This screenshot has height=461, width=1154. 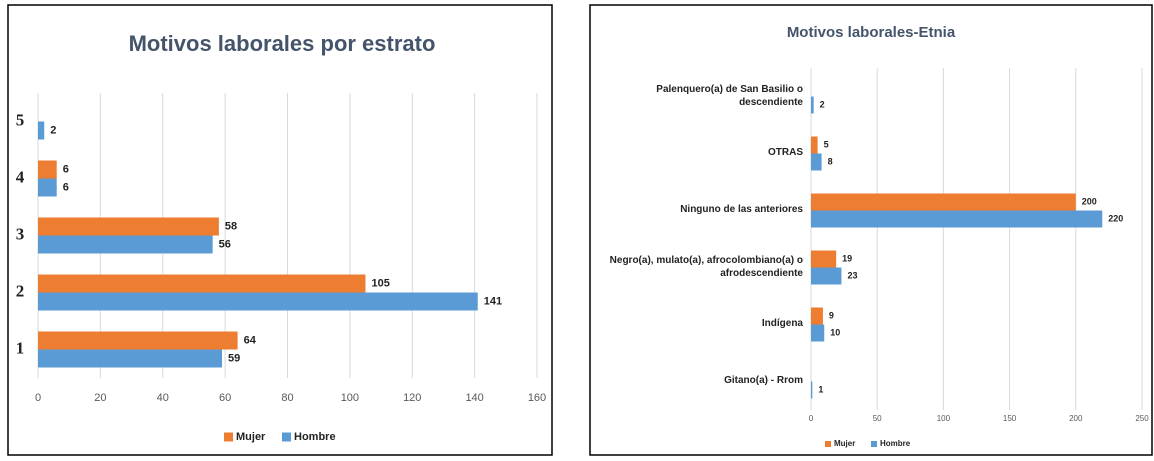 What do you see at coordinates (877, 418) in the screenshot?
I see `x-tick-label: 50` at bounding box center [877, 418].